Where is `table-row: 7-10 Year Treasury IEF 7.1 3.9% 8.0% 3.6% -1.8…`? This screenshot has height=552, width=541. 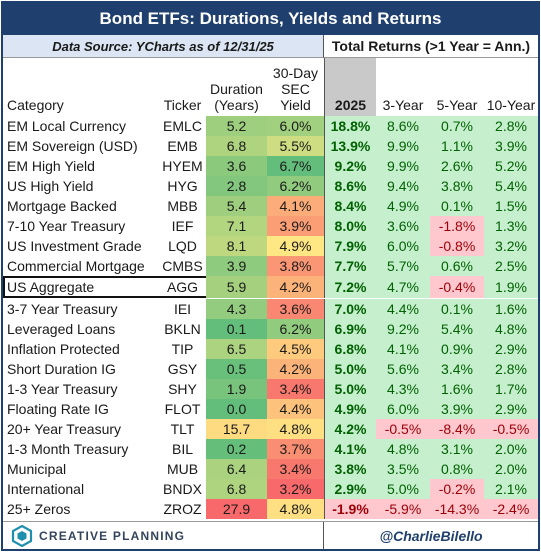
table-row: 7-10 Year Treasury IEF 7.1 3.9% 8.0% 3.6% -1.8… is located at coordinates (270, 226).